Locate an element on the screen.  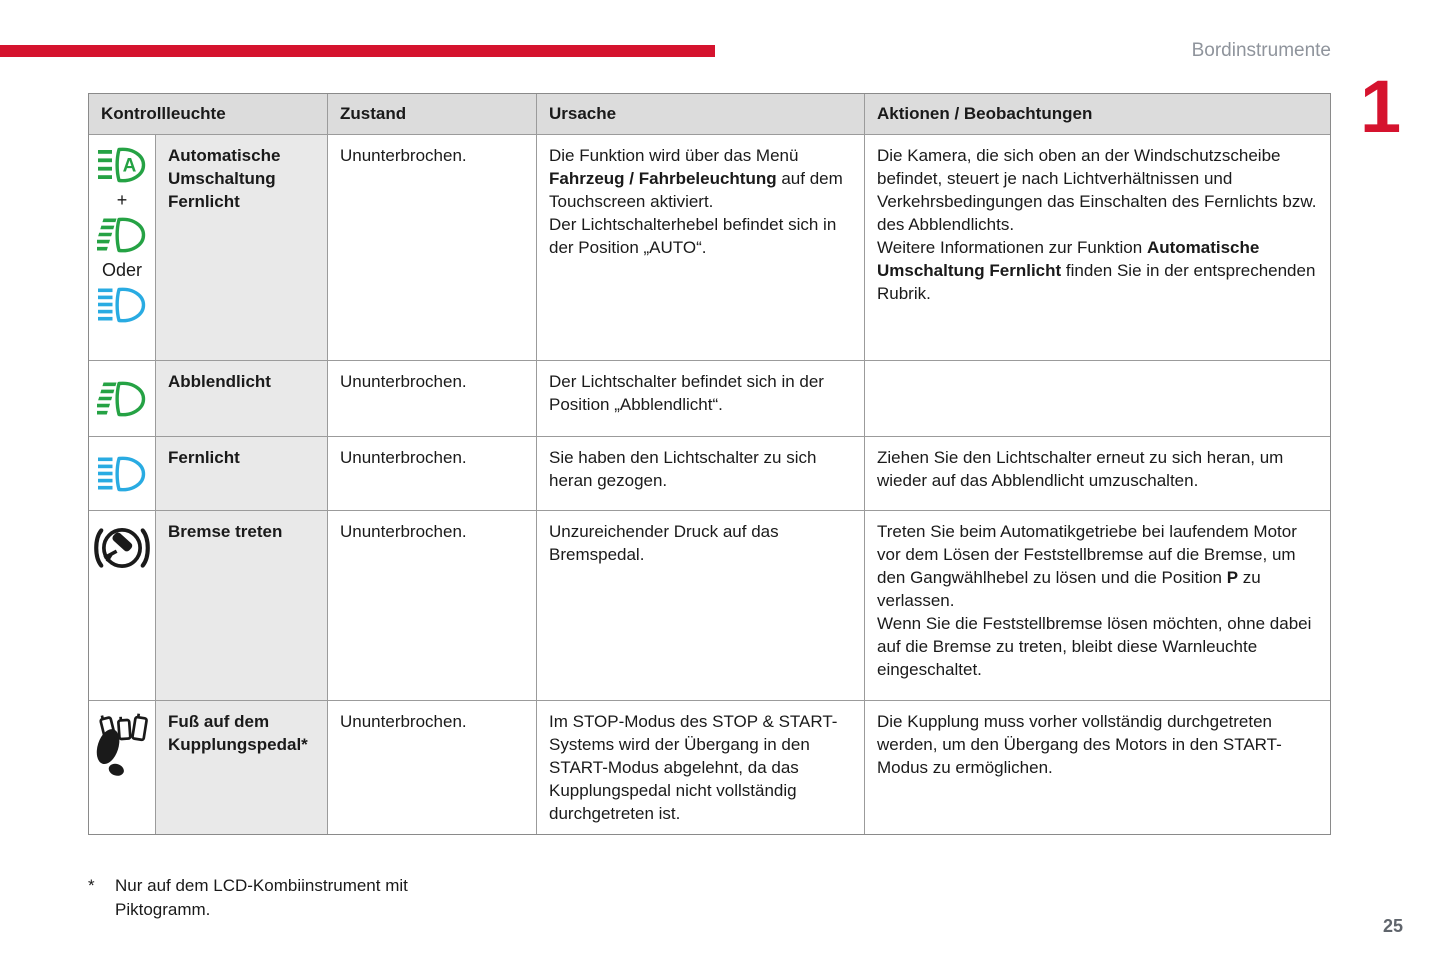
indicator-title: Automatische Umschaltung Fernlicht is located at coordinates (242, 247).